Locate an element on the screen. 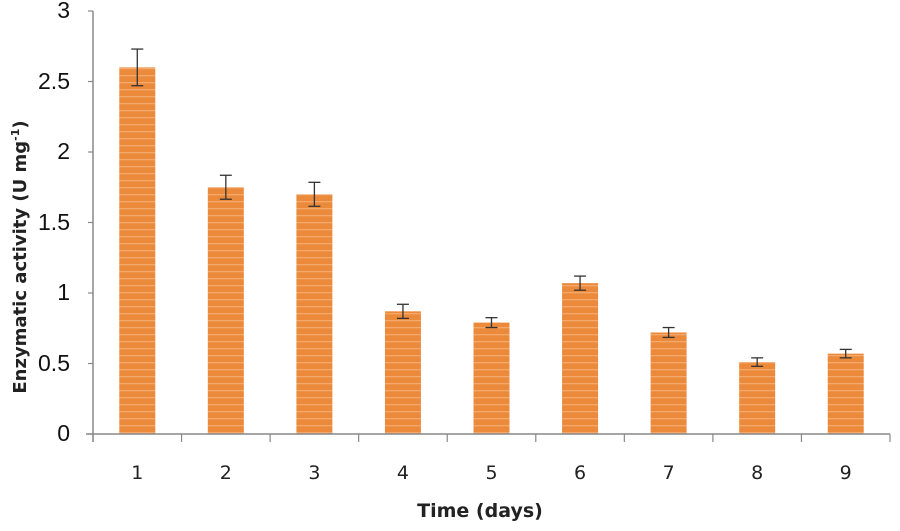 This screenshot has height=531, width=900. y-tick-label: 0 is located at coordinates (63, 433).